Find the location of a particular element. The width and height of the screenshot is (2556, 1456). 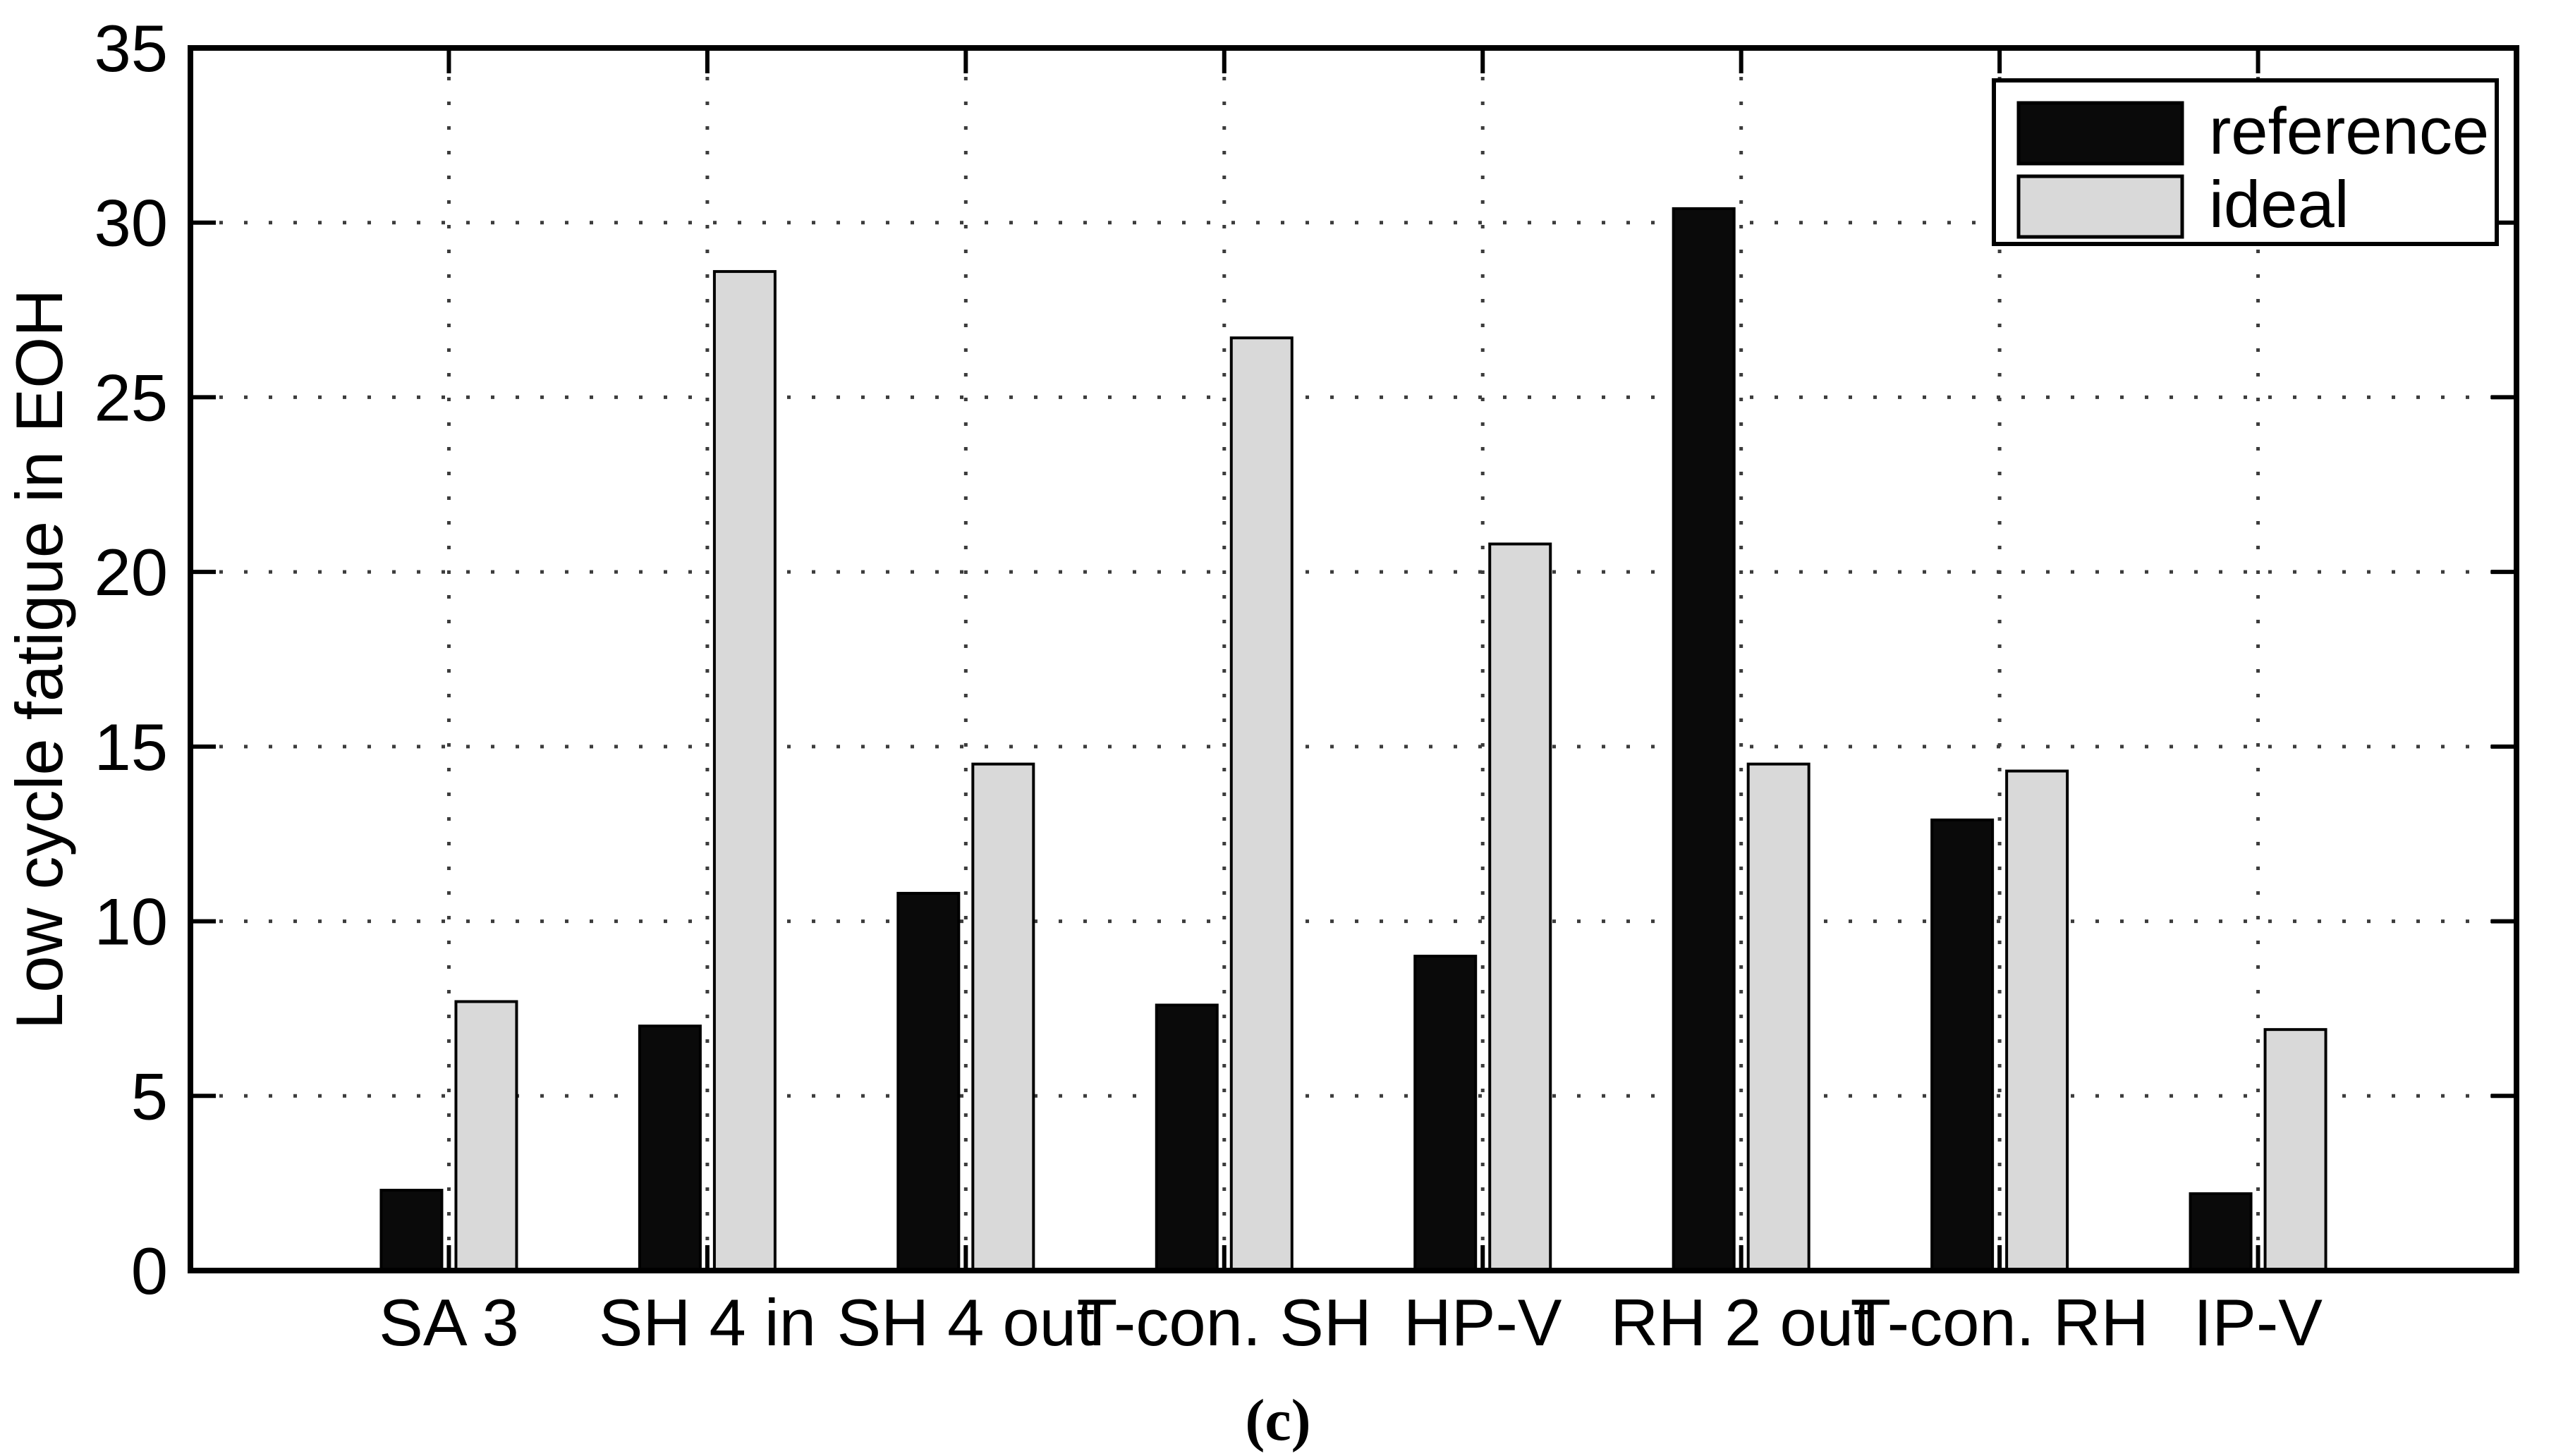

x-tick-label: IP-V is located at coordinates (2258, 1322).